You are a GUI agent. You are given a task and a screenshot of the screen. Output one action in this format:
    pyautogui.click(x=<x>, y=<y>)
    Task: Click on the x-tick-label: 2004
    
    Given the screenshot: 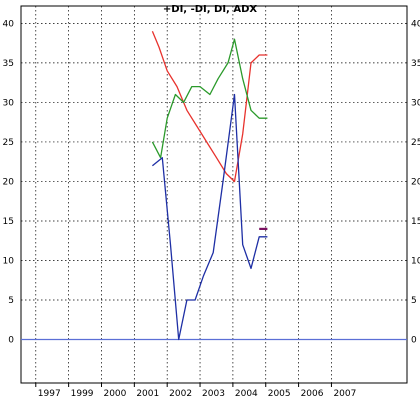 What is the action you would take?
    pyautogui.click(x=246, y=394)
    